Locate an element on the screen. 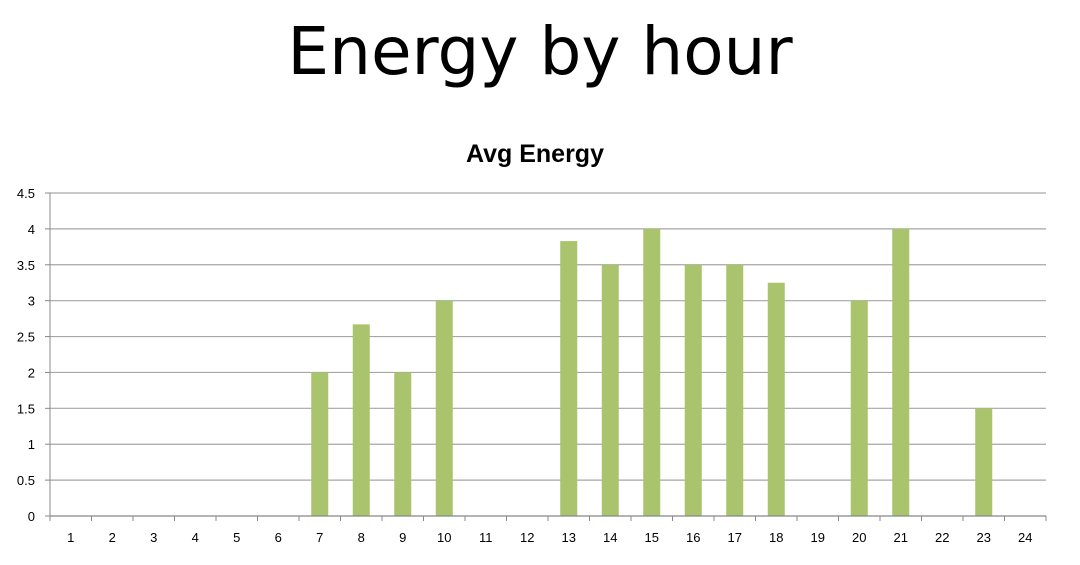  x-tick-label: 3 is located at coordinates (153, 537).